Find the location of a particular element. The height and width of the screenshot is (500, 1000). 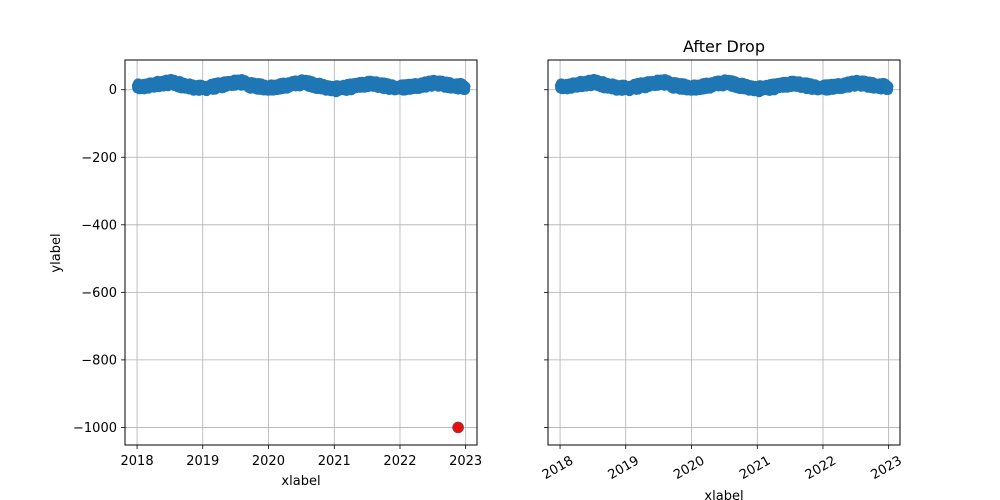

left-y-axis-label: ylabel is located at coordinates (56, 252).